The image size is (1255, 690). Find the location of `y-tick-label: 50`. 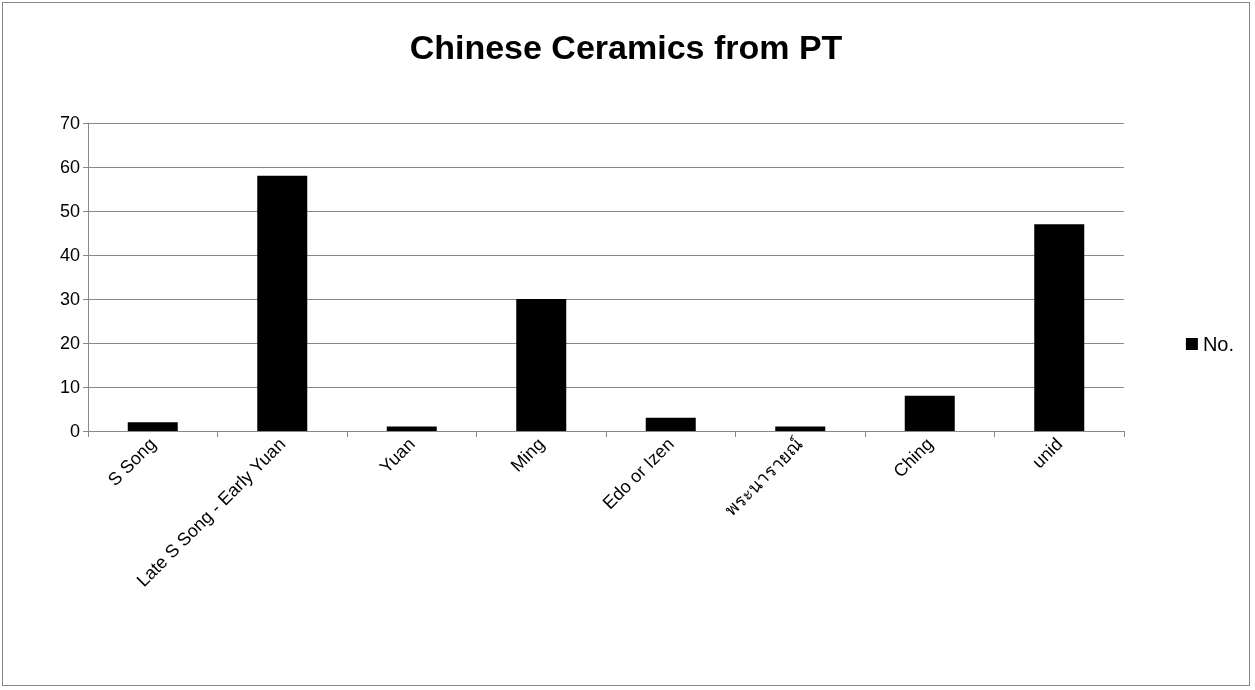

y-tick-label: 50 is located at coordinates (69, 211).